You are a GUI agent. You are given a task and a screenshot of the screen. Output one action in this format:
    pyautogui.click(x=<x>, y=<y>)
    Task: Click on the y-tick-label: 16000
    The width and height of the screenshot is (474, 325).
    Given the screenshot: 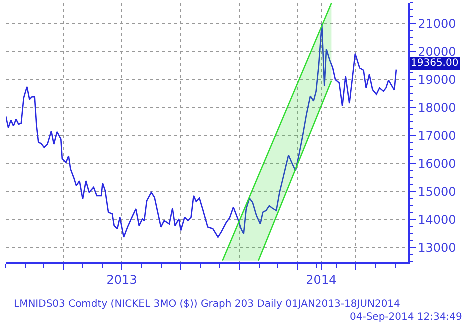 What is the action you would take?
    pyautogui.click(x=437, y=164)
    